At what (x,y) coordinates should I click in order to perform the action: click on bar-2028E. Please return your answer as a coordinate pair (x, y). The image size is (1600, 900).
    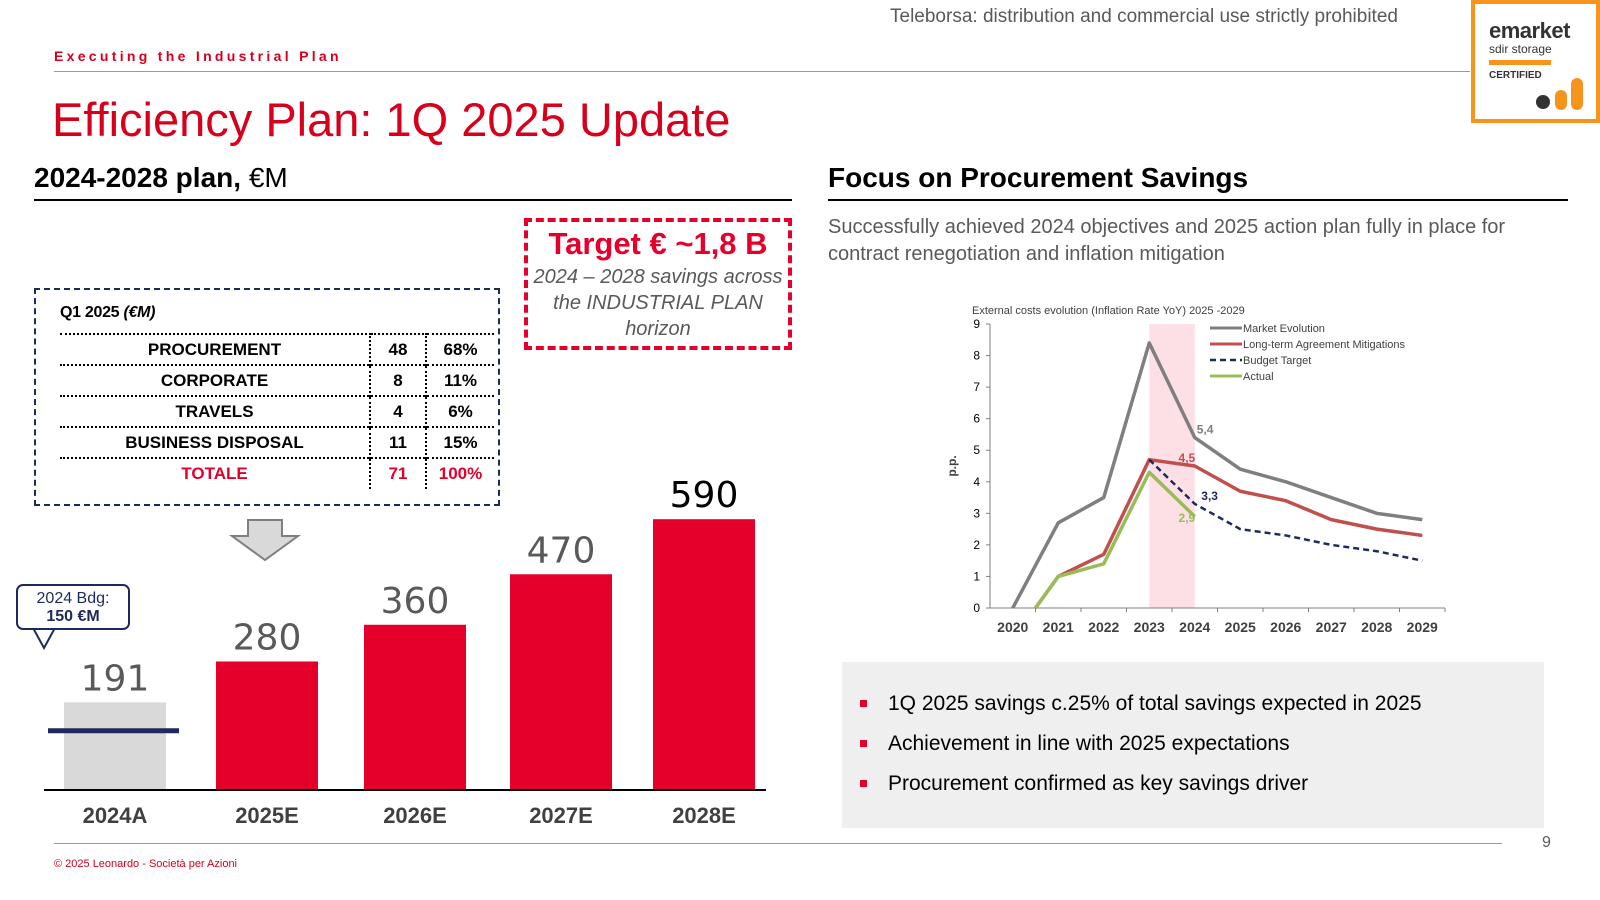
    Looking at the image, I should click on (704, 654).